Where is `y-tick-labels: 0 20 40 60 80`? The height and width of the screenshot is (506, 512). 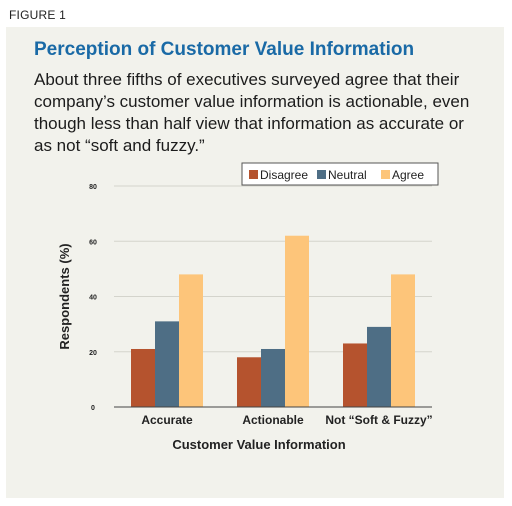 y-tick-labels: 0 20 40 60 80 is located at coordinates (93, 298).